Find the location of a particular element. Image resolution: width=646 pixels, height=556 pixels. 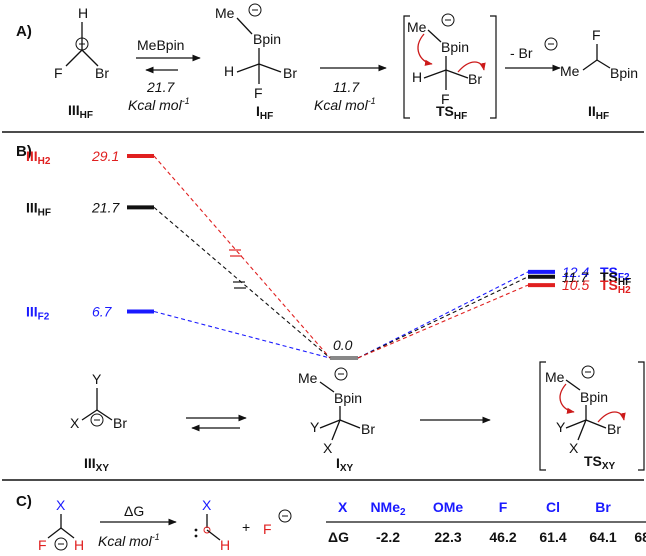

structure-iii-hf: H F Br is located at coordinates (81, 43).